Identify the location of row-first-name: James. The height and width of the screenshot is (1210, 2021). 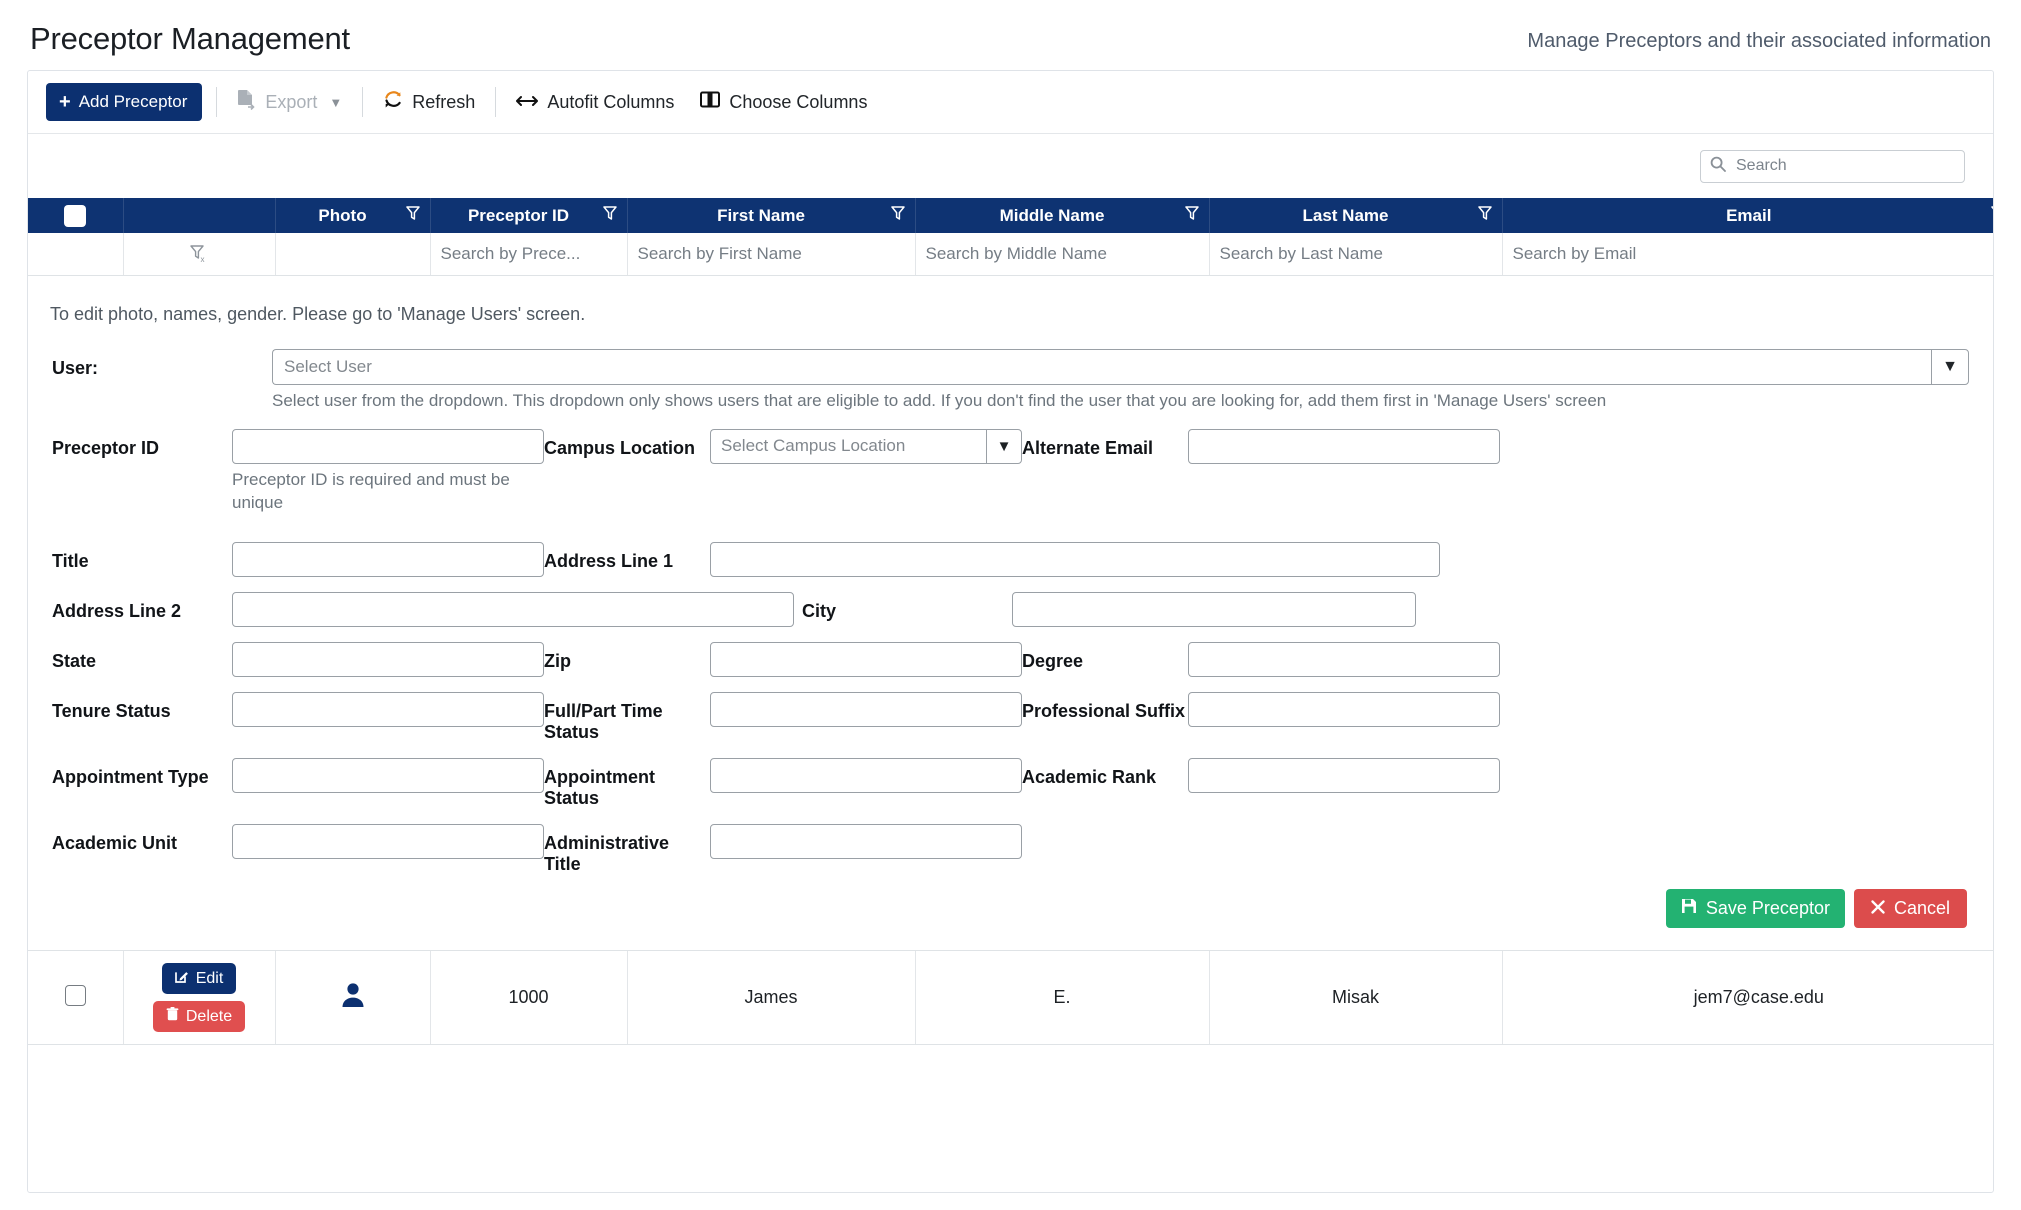
(771, 998).